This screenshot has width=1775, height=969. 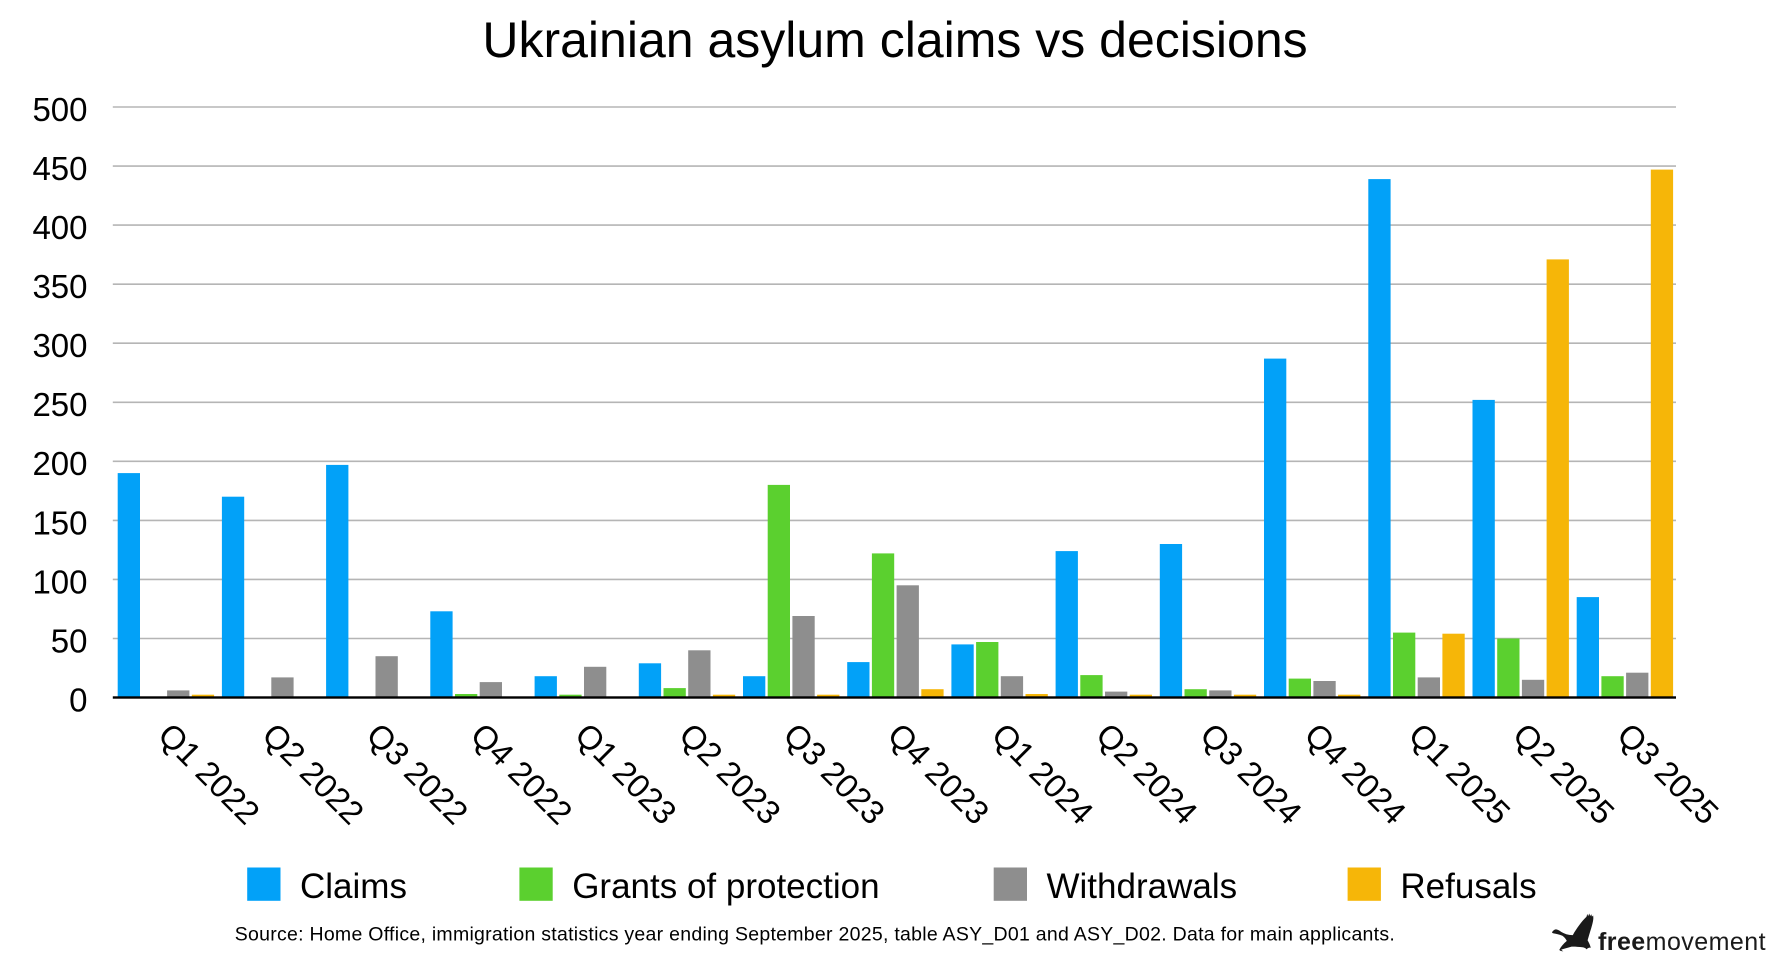 I want to click on svg-text: 350, so click(x=59, y=286).